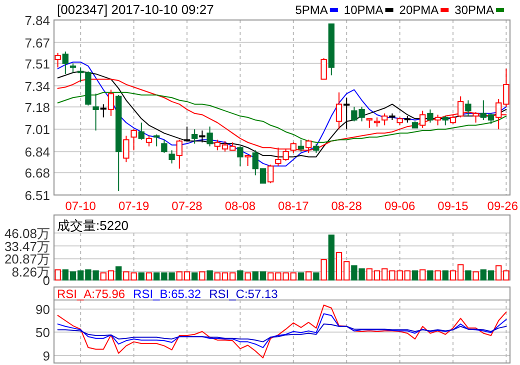  I want to click on y-tick-label: 6.68, so click(37, 173).